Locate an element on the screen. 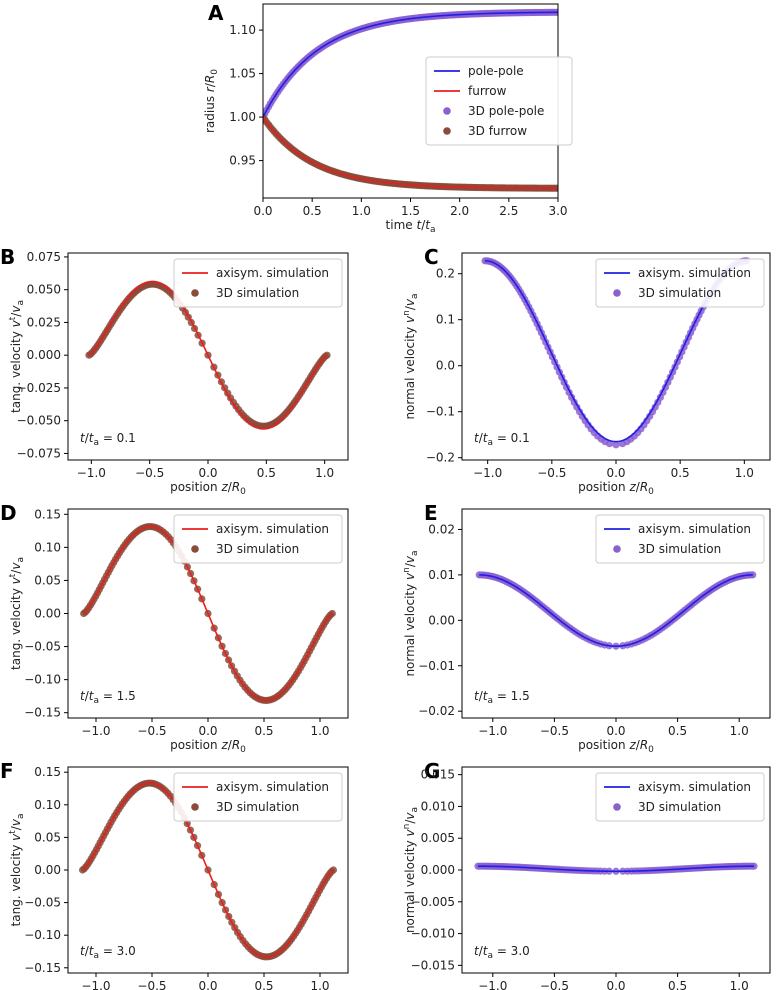  time-annotation: t/ta = 0.1 is located at coordinates (502, 439).